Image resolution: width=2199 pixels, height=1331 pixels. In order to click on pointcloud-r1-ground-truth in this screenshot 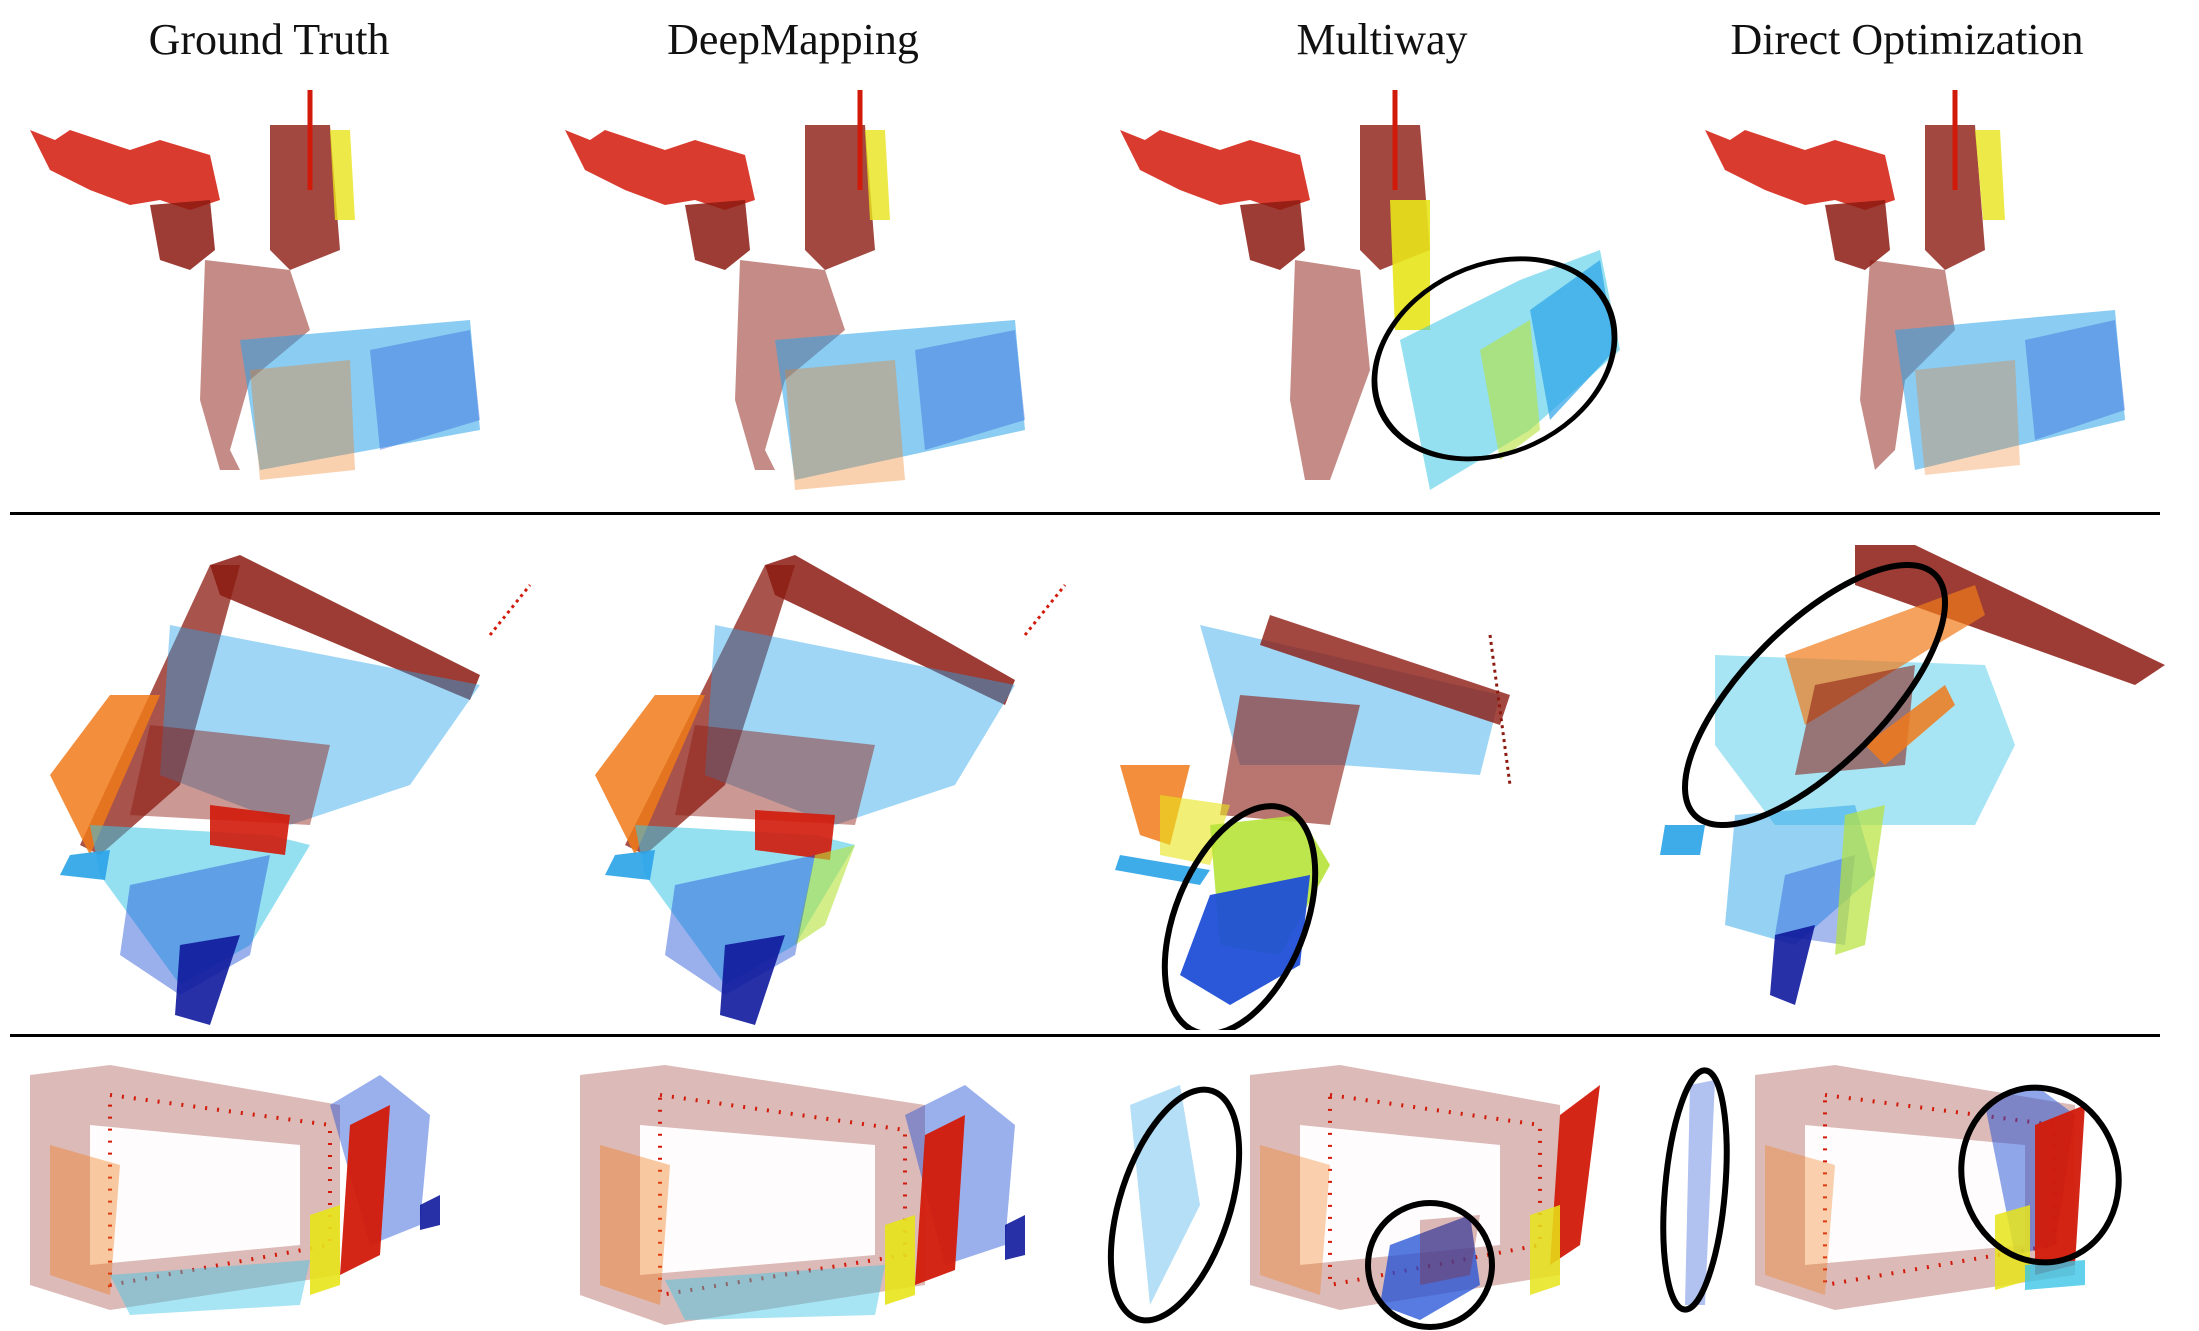, I will do `click(255, 285)`.